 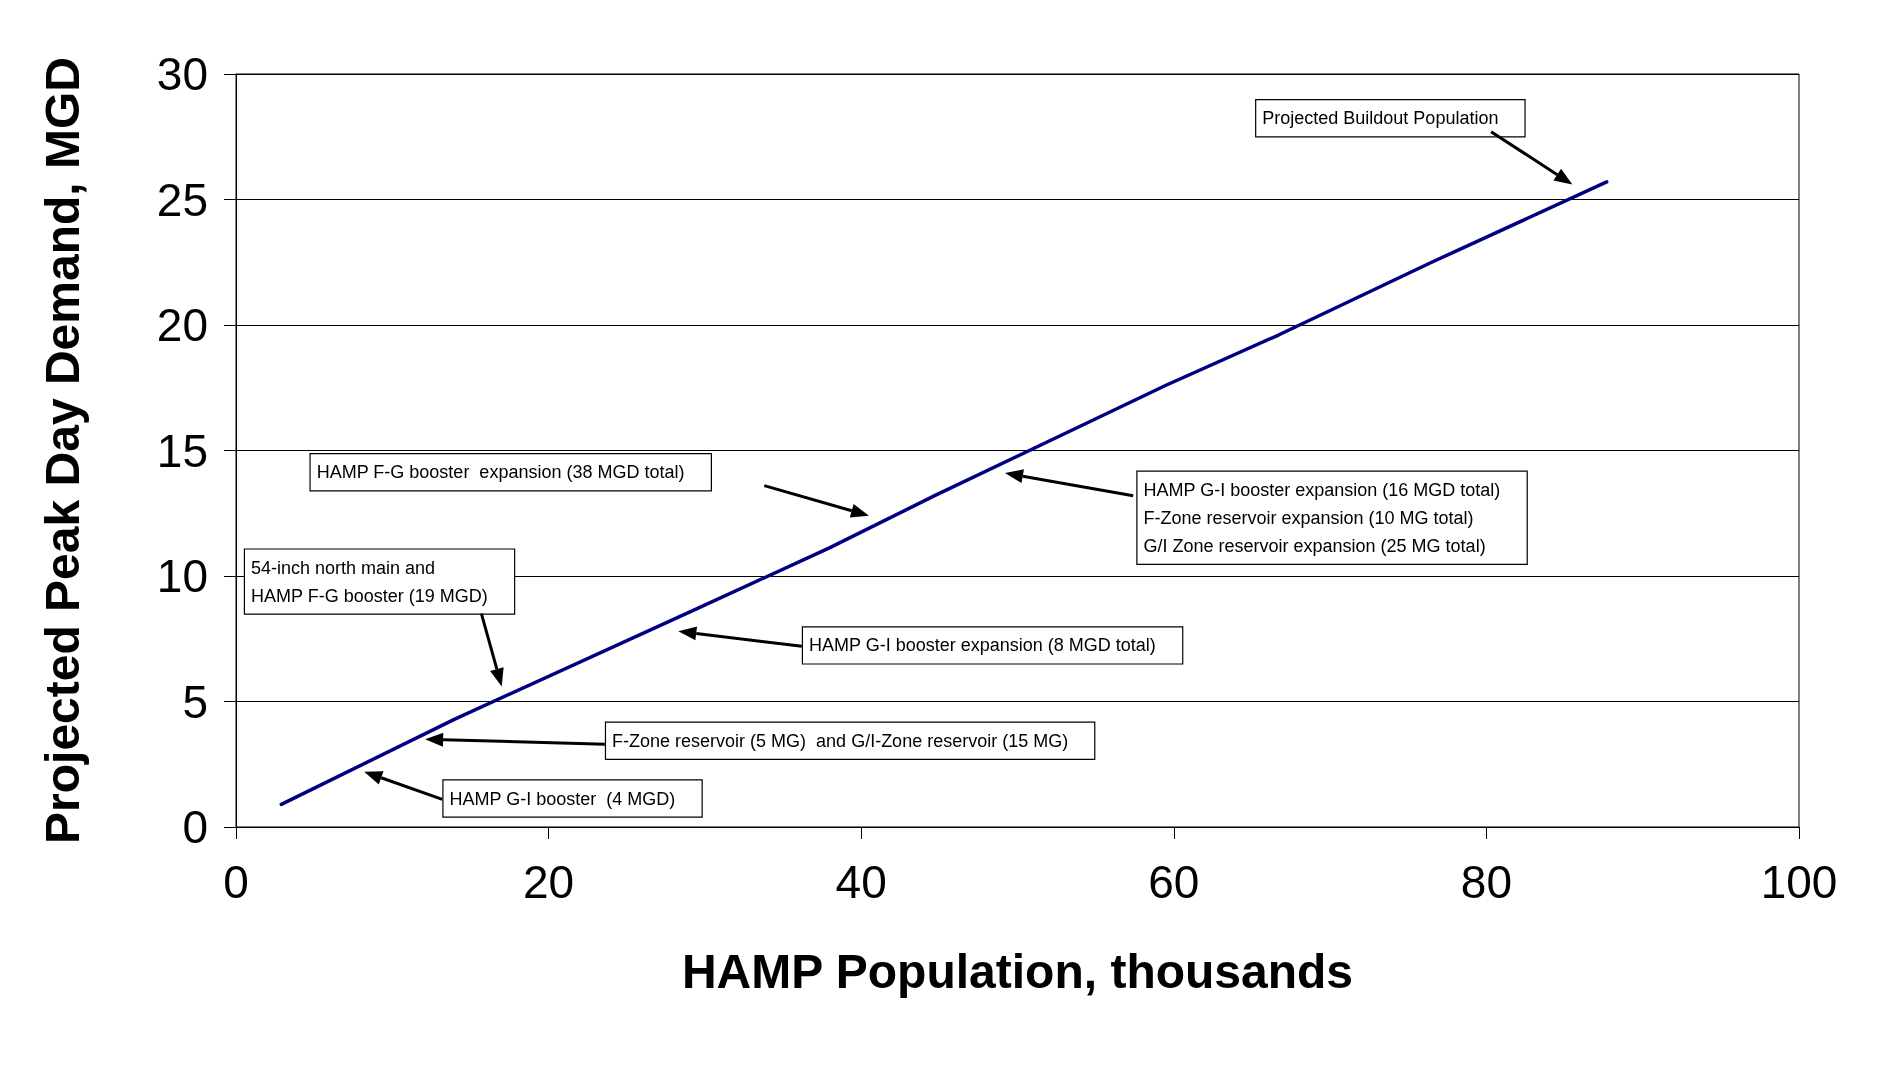 I want to click on x-tick-label: 0, so click(x=236, y=882).